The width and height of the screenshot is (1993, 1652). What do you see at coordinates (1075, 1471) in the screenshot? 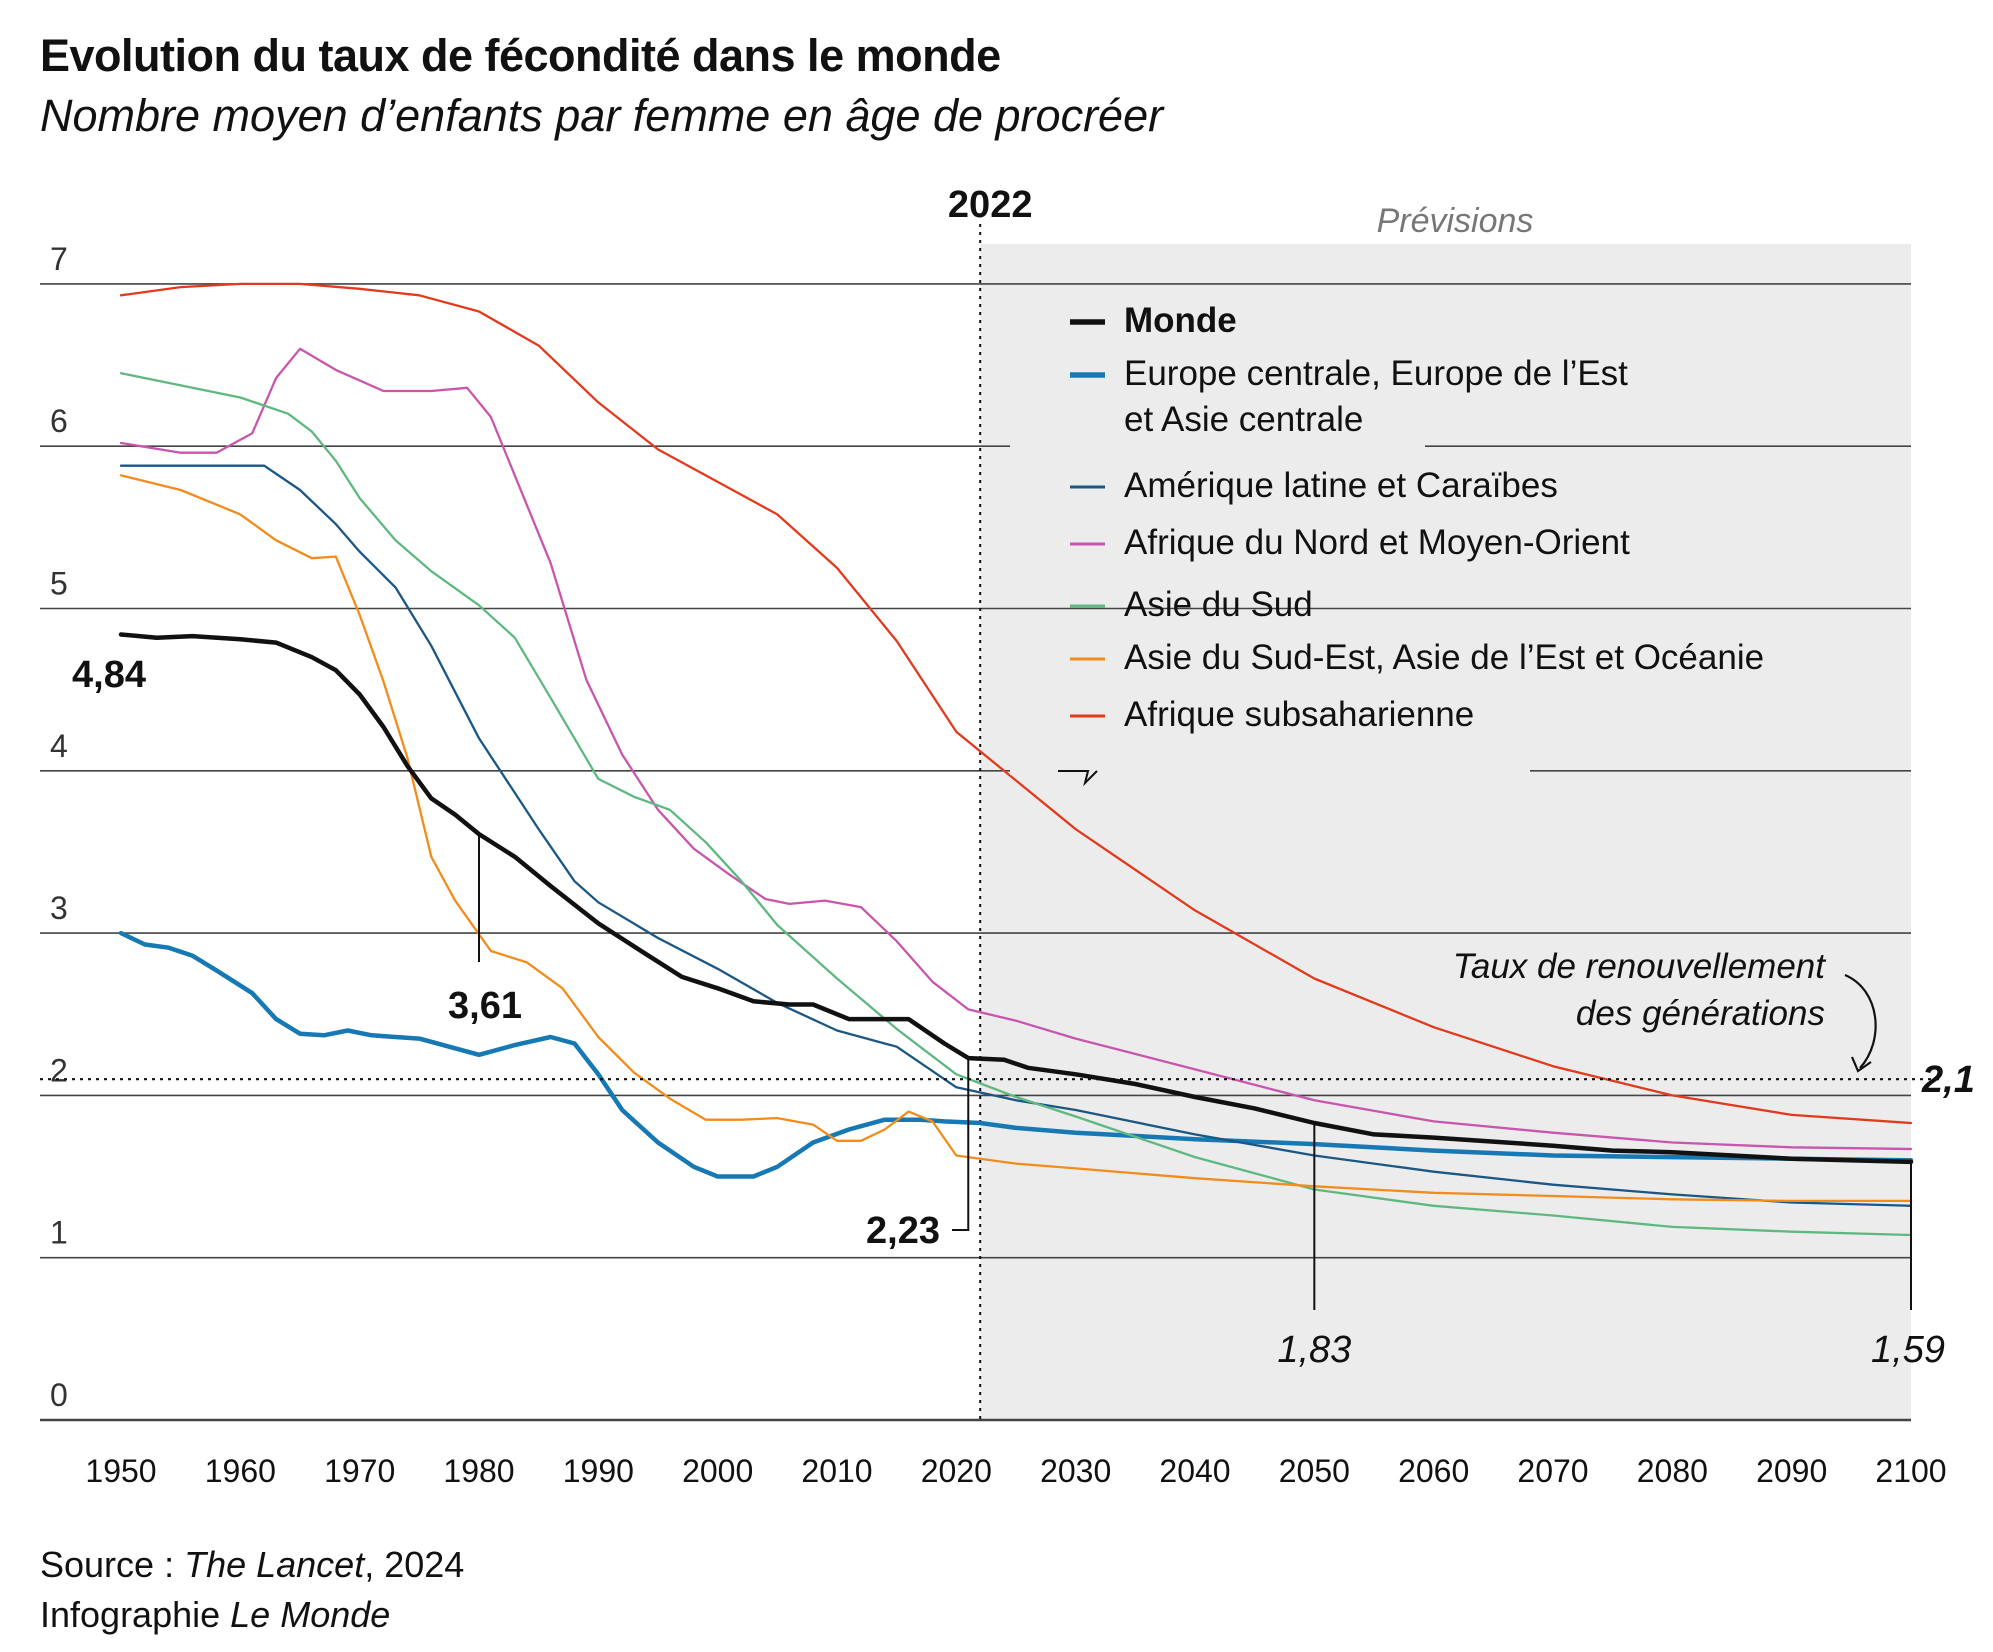
I see `x-tick-label: 2030` at bounding box center [1075, 1471].